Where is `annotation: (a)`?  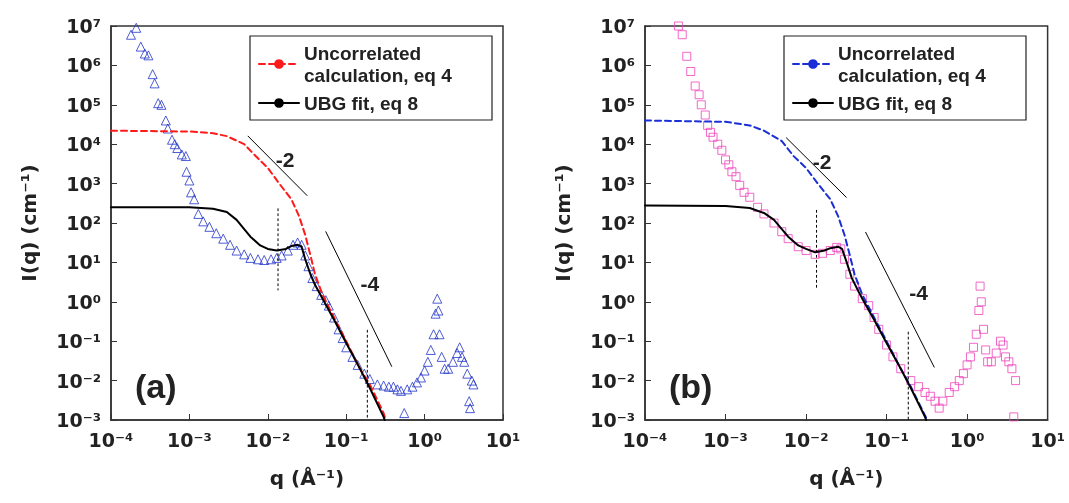 annotation: (a) is located at coordinates (156, 386).